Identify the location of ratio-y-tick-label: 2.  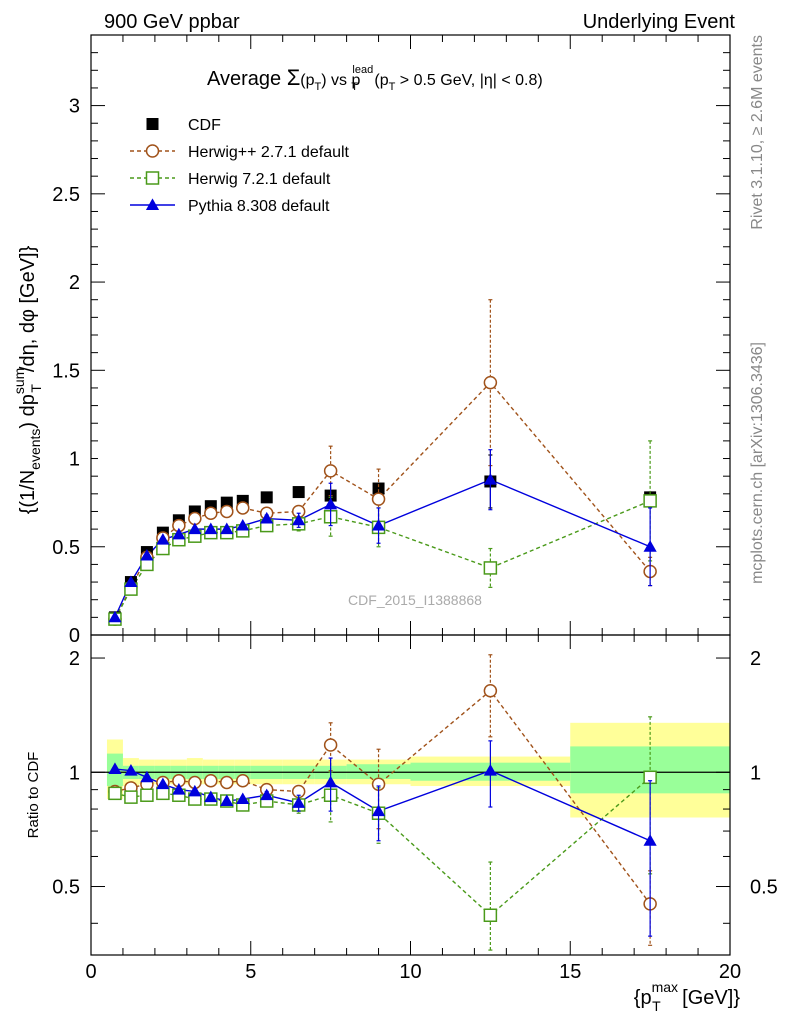
(74, 659).